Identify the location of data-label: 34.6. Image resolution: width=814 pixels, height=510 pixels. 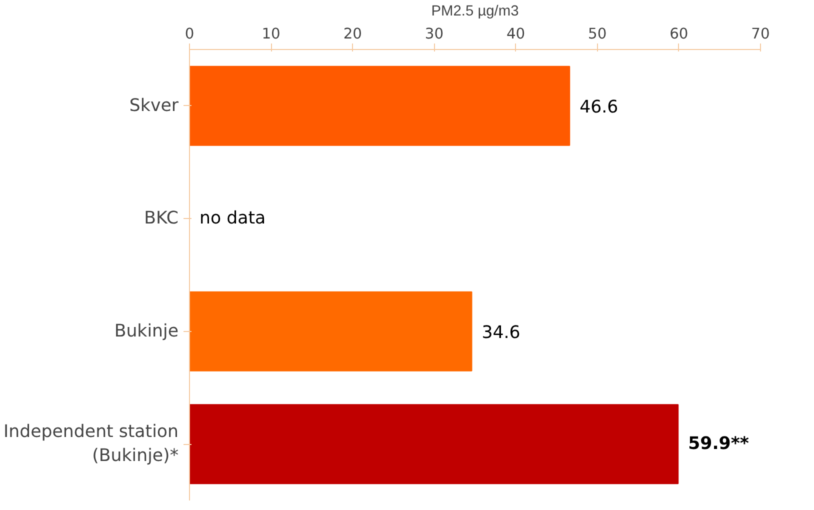
(501, 332).